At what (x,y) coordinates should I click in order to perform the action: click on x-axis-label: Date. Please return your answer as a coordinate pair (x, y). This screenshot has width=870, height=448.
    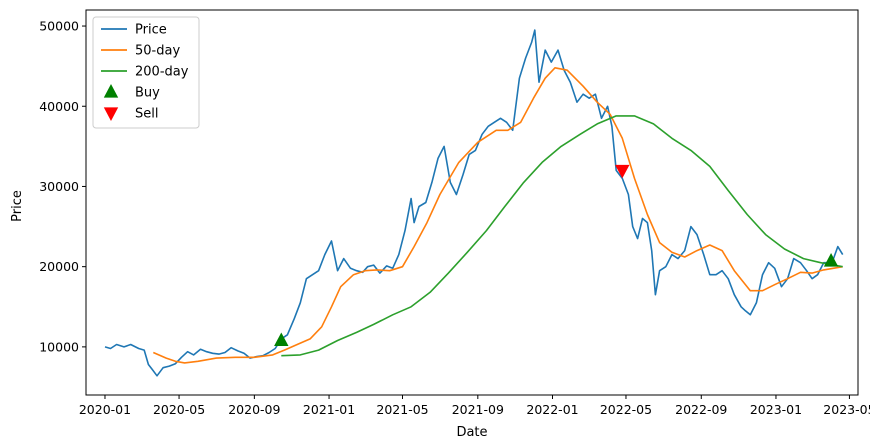
    Looking at the image, I should click on (471, 432).